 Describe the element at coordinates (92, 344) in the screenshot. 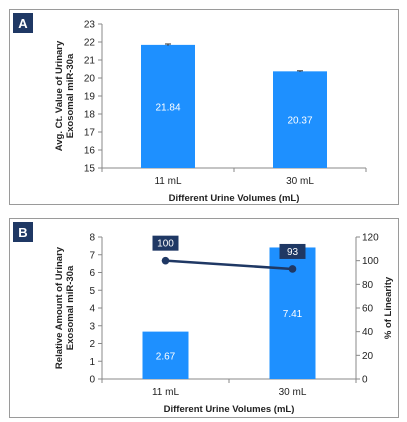

I see `y-tick-label: 2` at that location.